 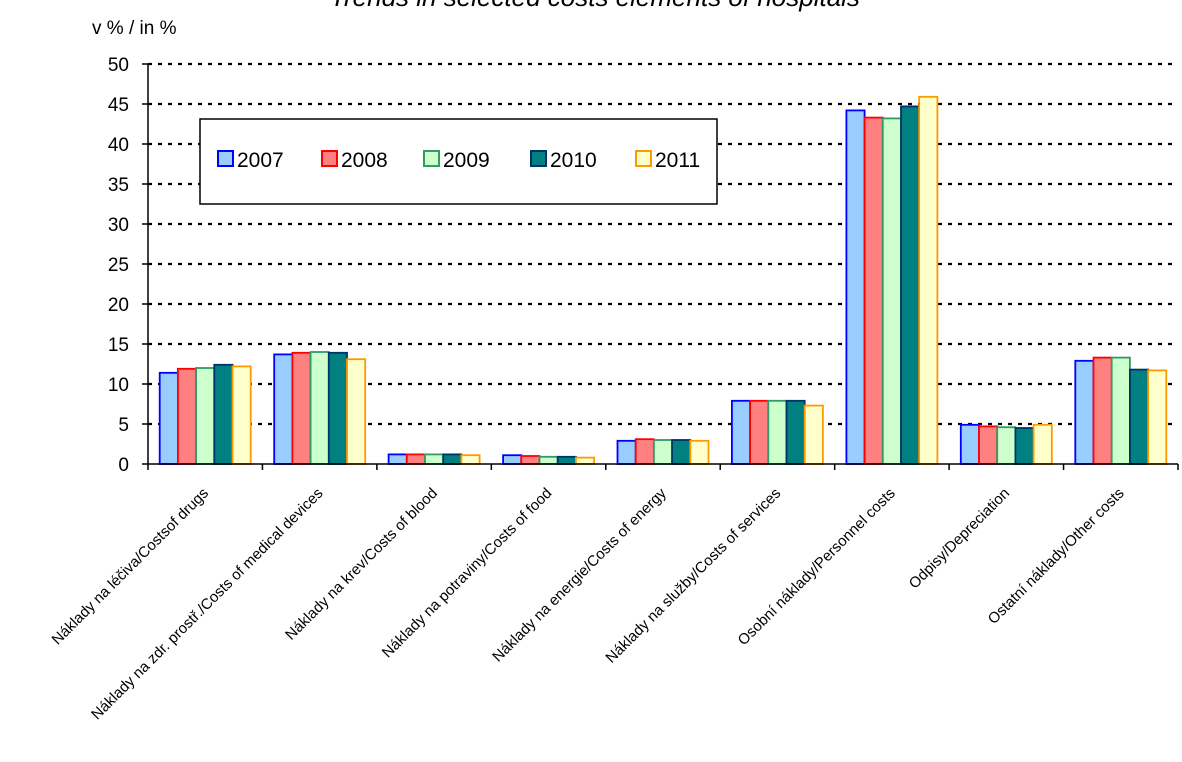 I want to click on y-tick-label: 20, so click(x=118, y=305).